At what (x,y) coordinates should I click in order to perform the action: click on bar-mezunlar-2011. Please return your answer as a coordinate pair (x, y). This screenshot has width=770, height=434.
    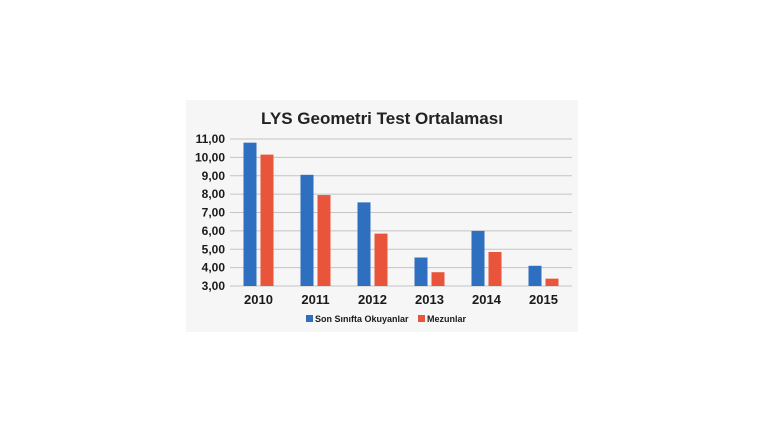
    Looking at the image, I should click on (324, 240).